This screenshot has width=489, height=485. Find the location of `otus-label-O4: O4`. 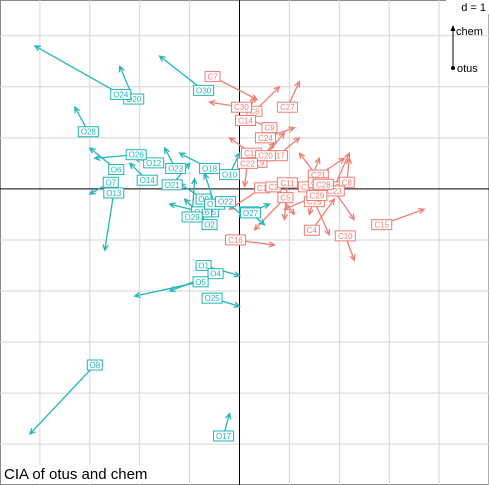

otus-label-O4: O4 is located at coordinates (215, 274).